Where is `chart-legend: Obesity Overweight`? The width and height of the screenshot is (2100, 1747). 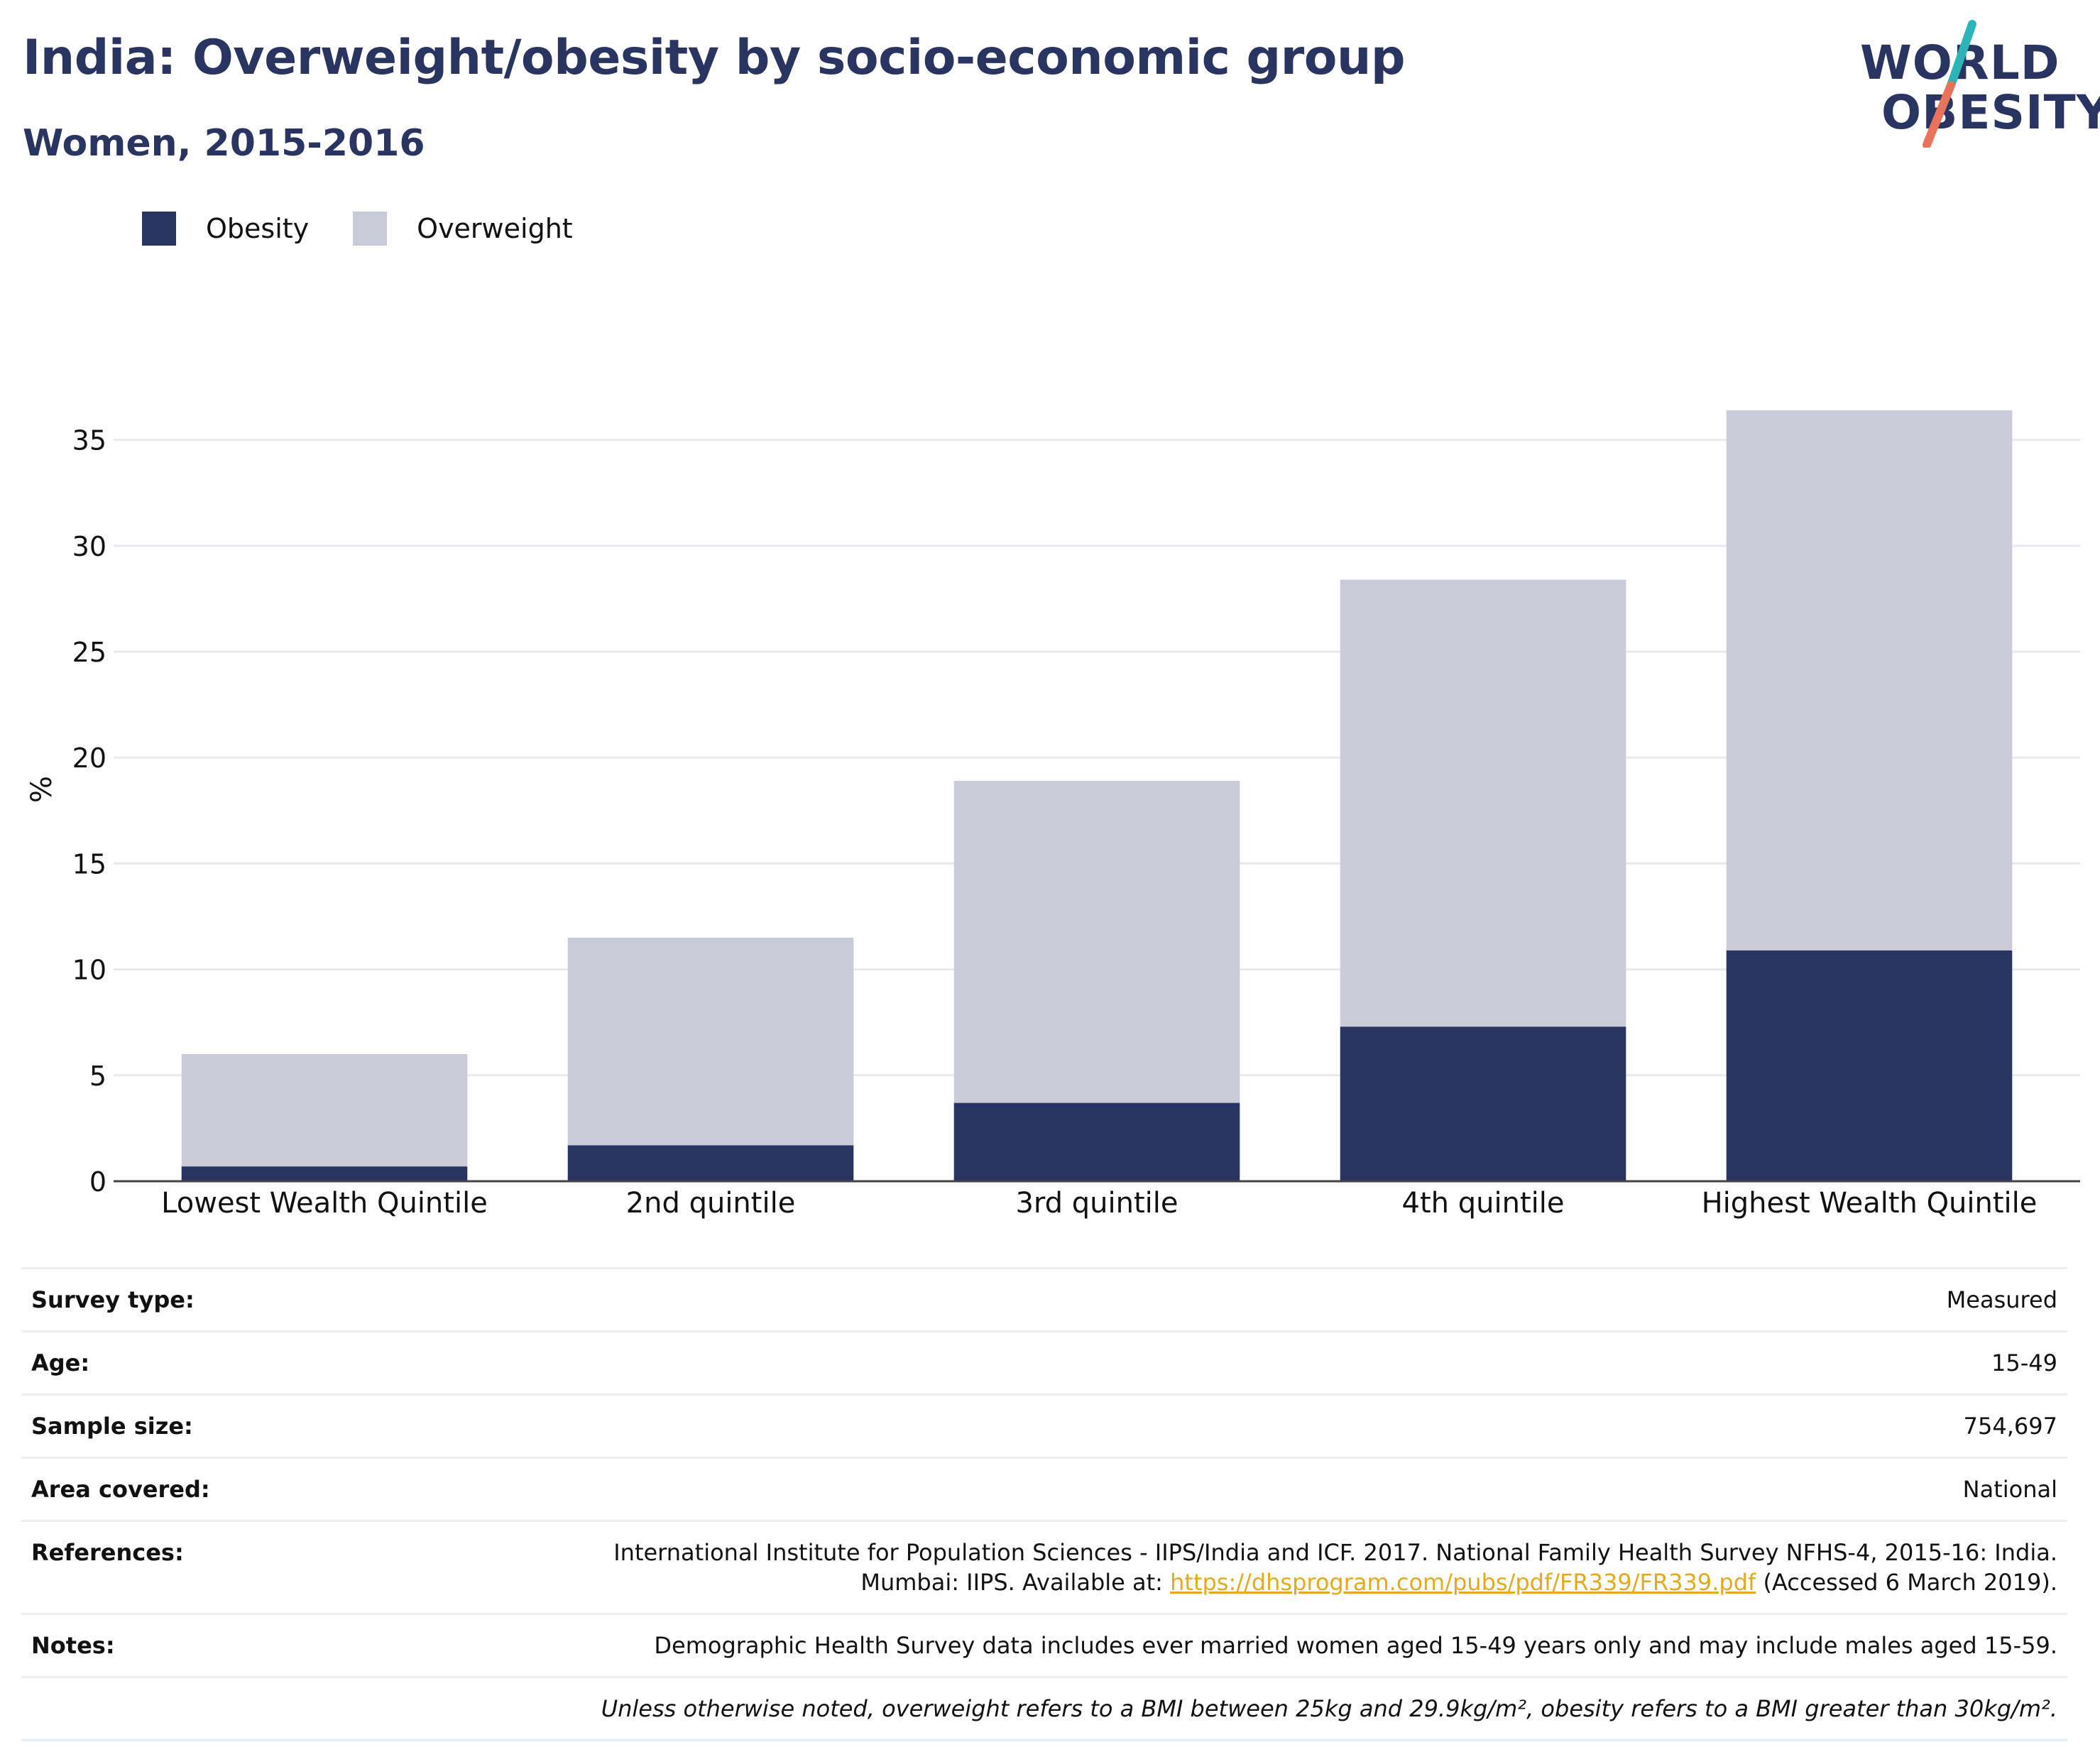 chart-legend: Obesity Overweight is located at coordinates (379, 229).